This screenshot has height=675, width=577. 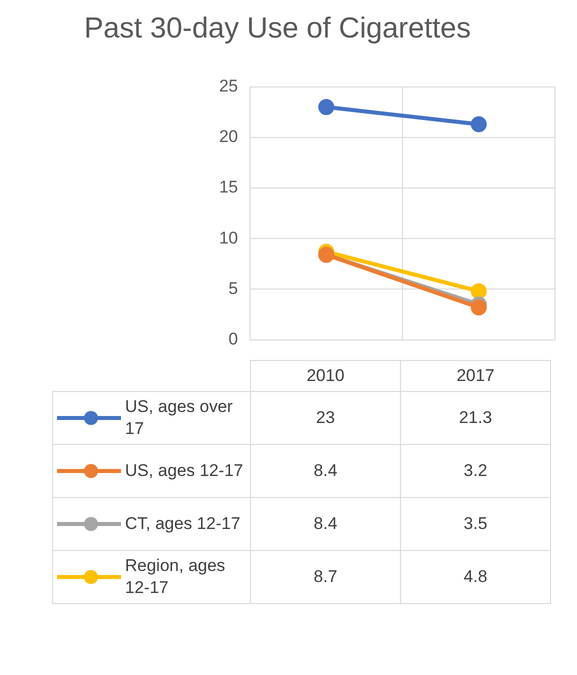 I want to click on data-label: 4.8, so click(x=475, y=577).